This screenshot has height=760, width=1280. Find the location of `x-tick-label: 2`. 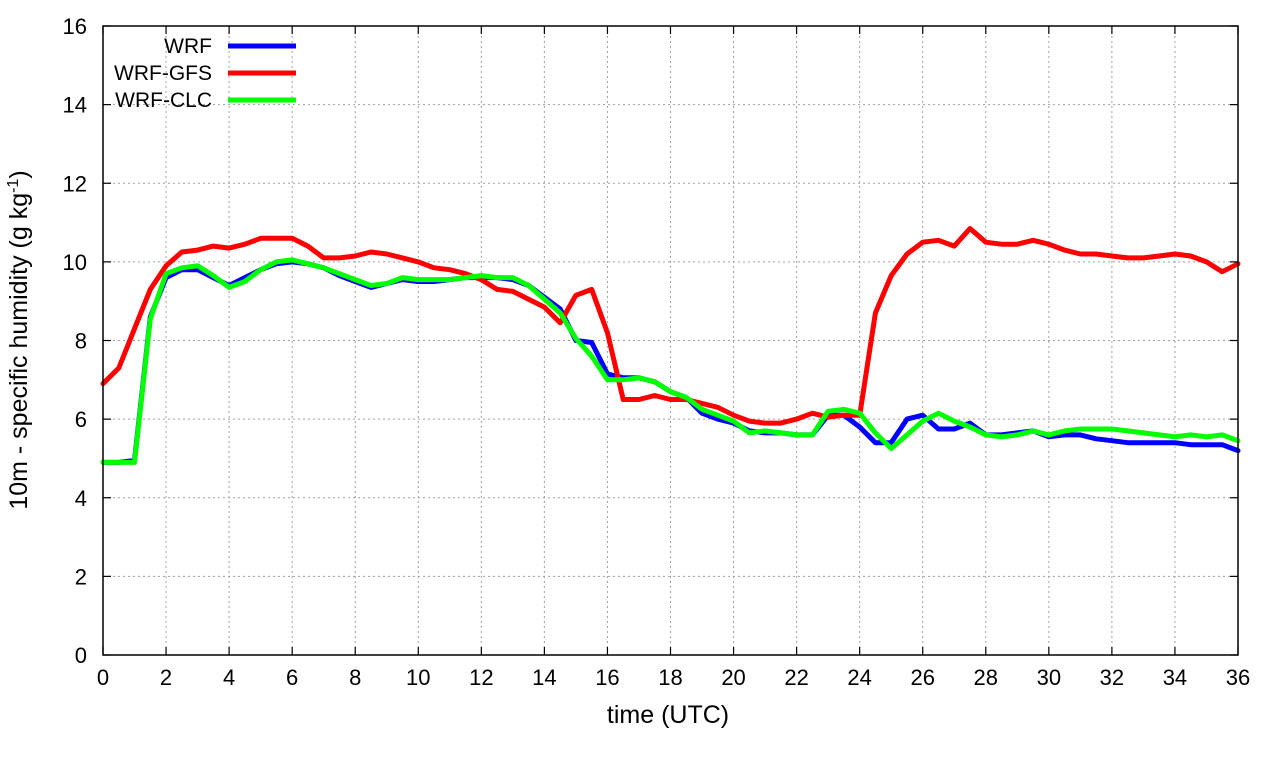

x-tick-label: 2 is located at coordinates (166, 677).